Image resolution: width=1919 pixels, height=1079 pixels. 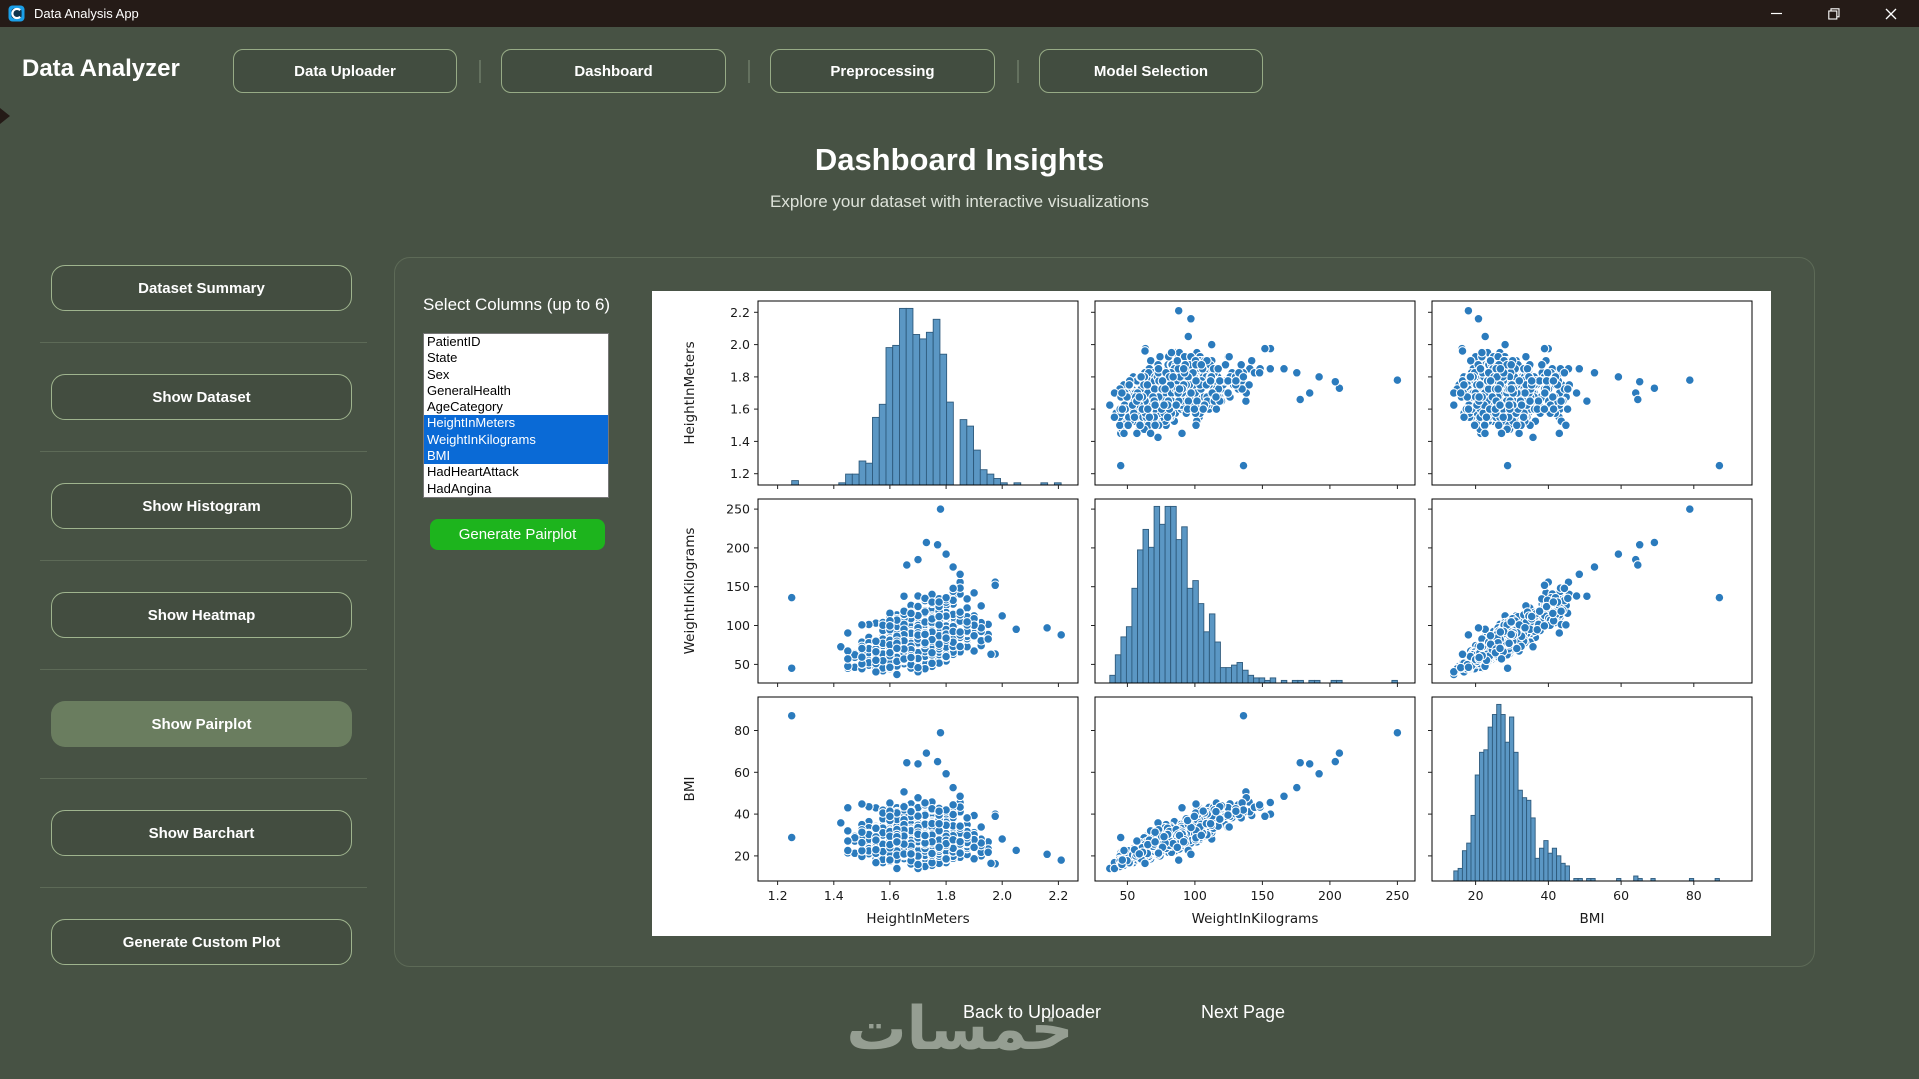 What do you see at coordinates (1833, 13) in the screenshot?
I see `maximize-button` at bounding box center [1833, 13].